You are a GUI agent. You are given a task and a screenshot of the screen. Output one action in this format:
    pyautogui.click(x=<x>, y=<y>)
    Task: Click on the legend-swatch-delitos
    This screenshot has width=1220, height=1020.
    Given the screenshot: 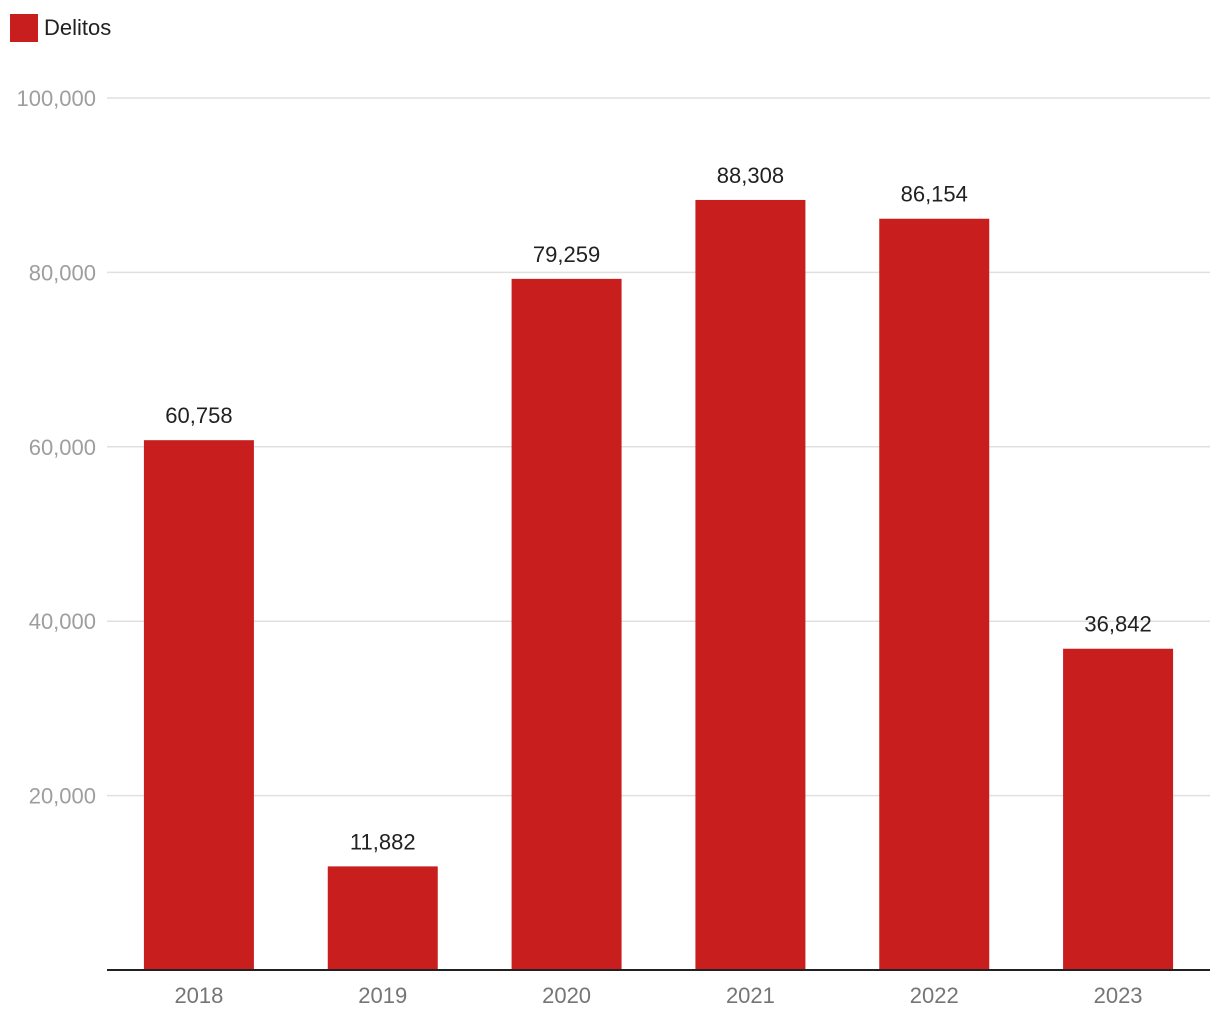 What is the action you would take?
    pyautogui.click(x=24, y=28)
    